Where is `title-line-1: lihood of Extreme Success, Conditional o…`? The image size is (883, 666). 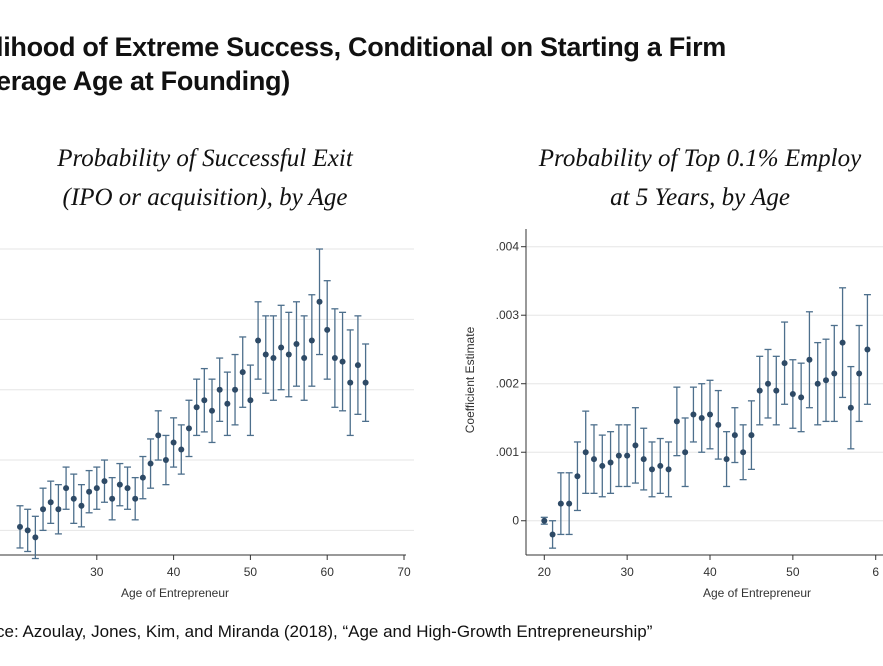 title-line-1: lihood of Extreme Success, Conditional o… is located at coordinates (363, 47).